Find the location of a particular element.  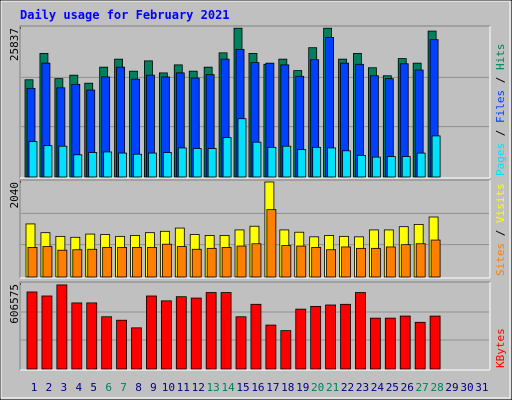

x-tick-label: 30 is located at coordinates (466, 387).